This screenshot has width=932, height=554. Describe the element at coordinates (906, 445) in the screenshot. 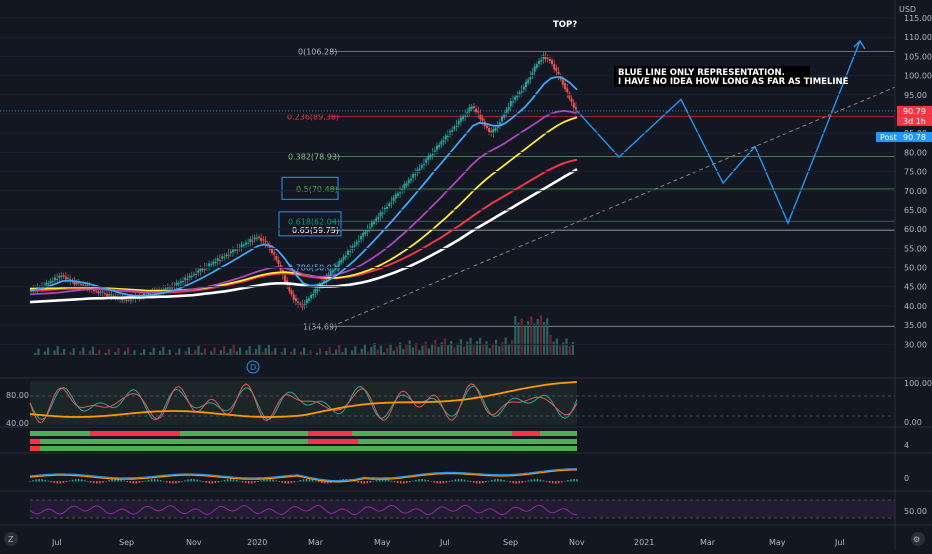

I see `macd-axis-label: 4` at that location.